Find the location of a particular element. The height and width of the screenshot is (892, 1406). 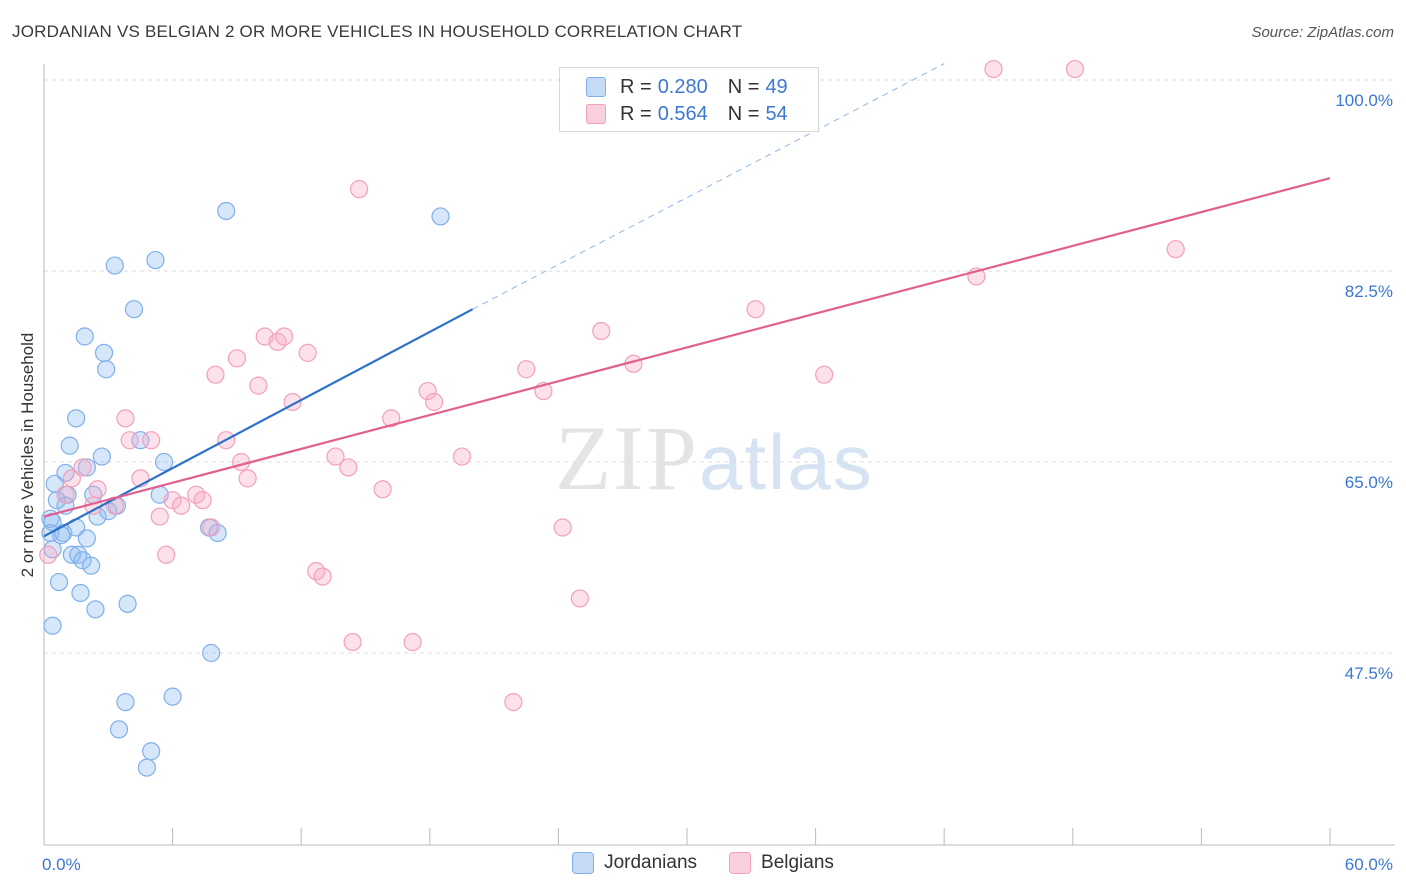

correlation-legend: R = 0.280 N = 49 R = 0.564 N = 54 is located at coordinates (689, 99).